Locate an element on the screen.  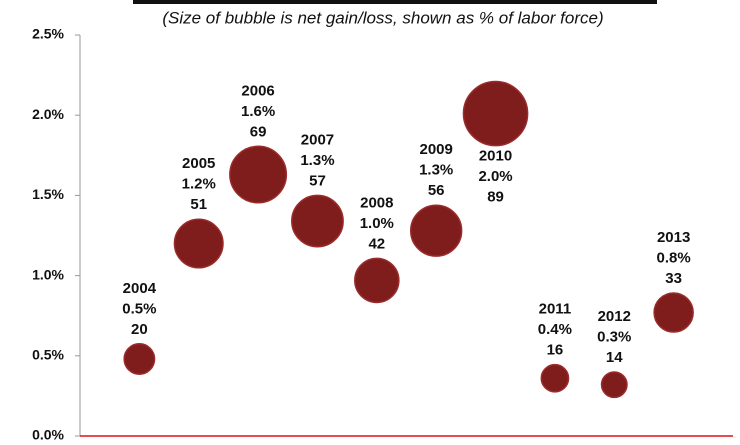
data-label: 20 is located at coordinates (139, 329).